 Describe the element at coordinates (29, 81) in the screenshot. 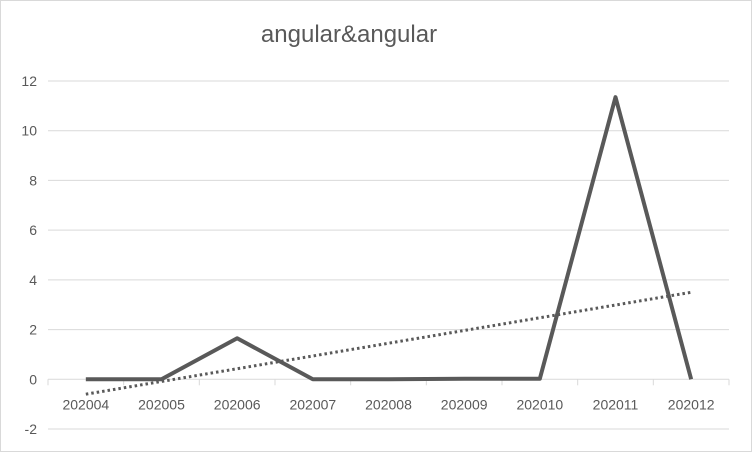

I see `y-tick-label-7: 12` at that location.